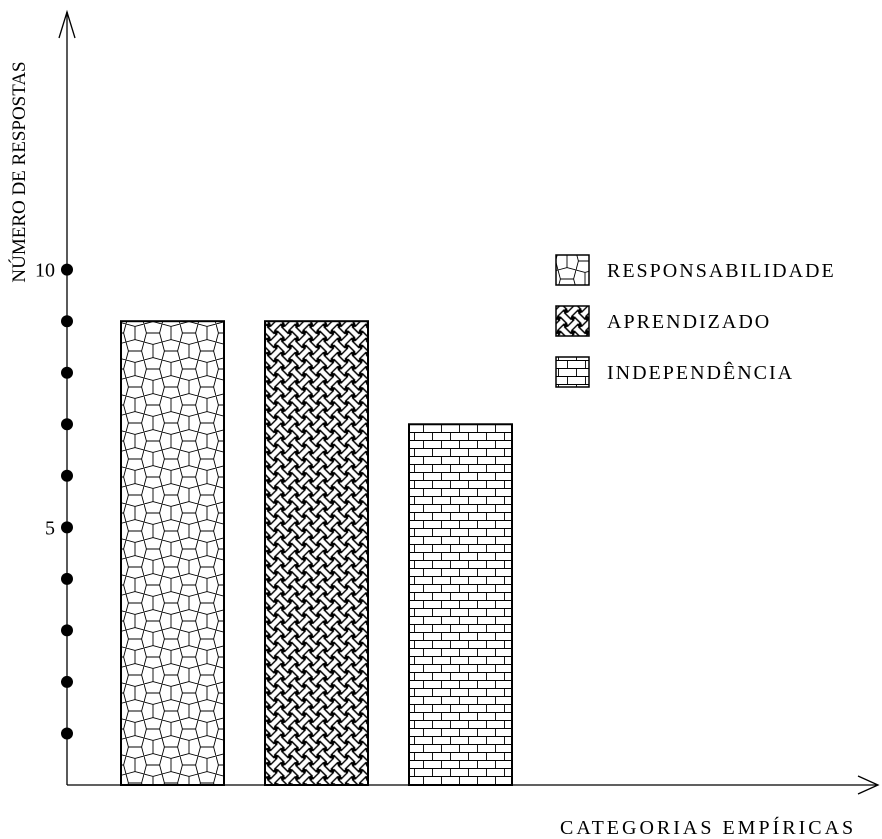 The height and width of the screenshot is (839, 882). I want to click on y-tick-label-10: 10, so click(45, 271).